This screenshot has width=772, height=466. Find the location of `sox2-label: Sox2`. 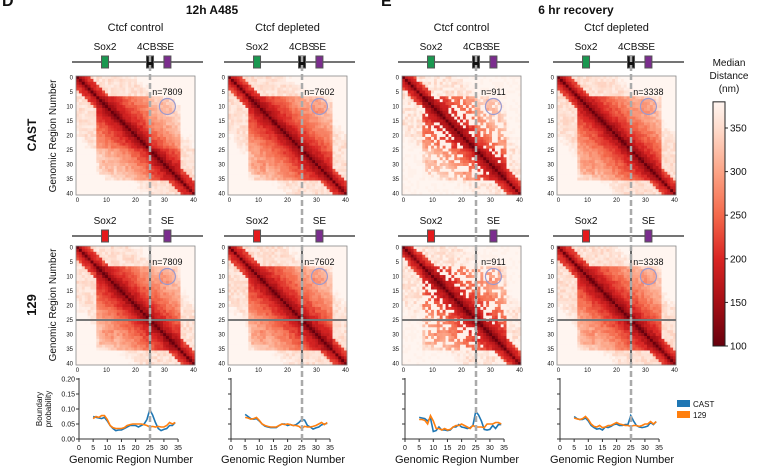

sox2-label: Sox2 is located at coordinates (257, 47).